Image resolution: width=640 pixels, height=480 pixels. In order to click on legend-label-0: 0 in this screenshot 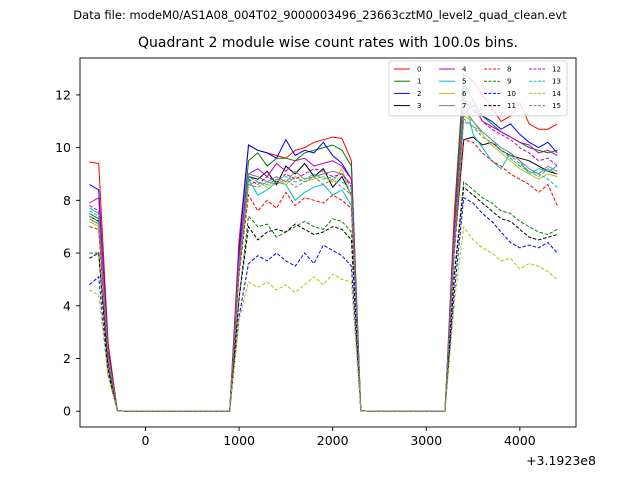, I will do `click(419, 70)`.